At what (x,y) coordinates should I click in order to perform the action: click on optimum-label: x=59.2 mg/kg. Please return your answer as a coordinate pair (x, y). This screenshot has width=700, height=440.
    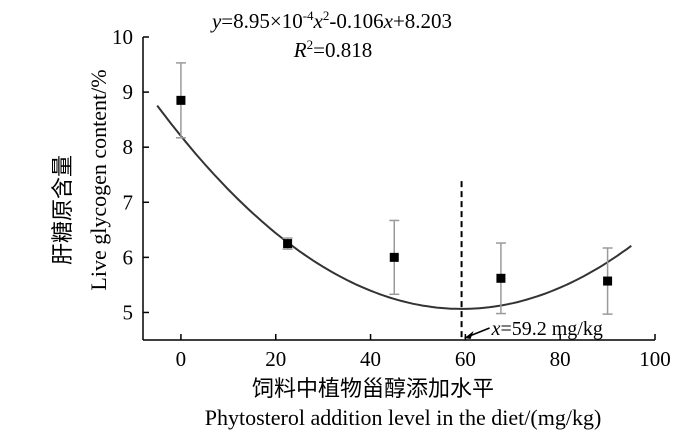
    Looking at the image, I should click on (547, 329).